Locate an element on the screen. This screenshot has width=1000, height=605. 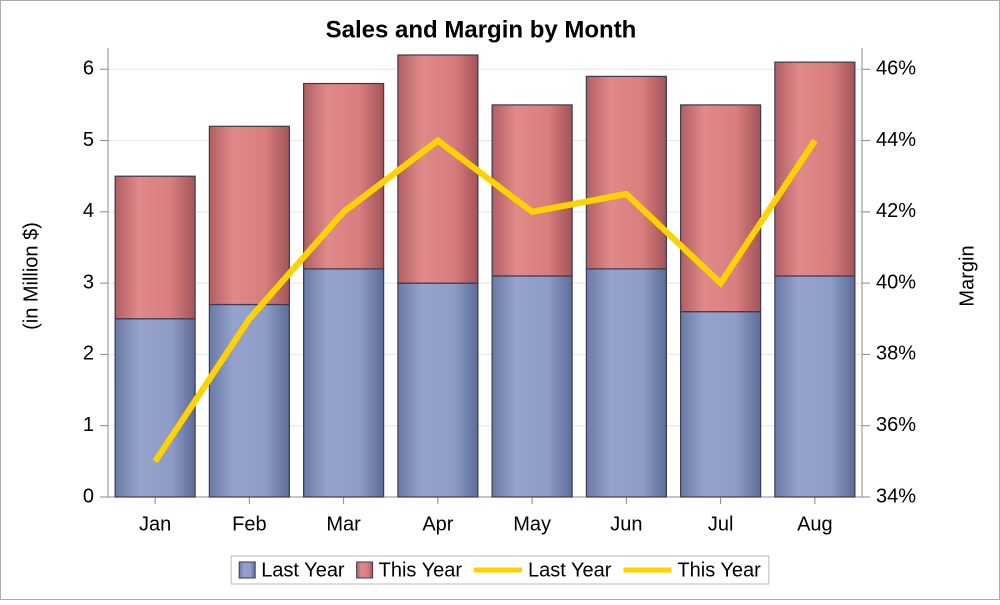
x-tick-label: Jul is located at coordinates (721, 524).